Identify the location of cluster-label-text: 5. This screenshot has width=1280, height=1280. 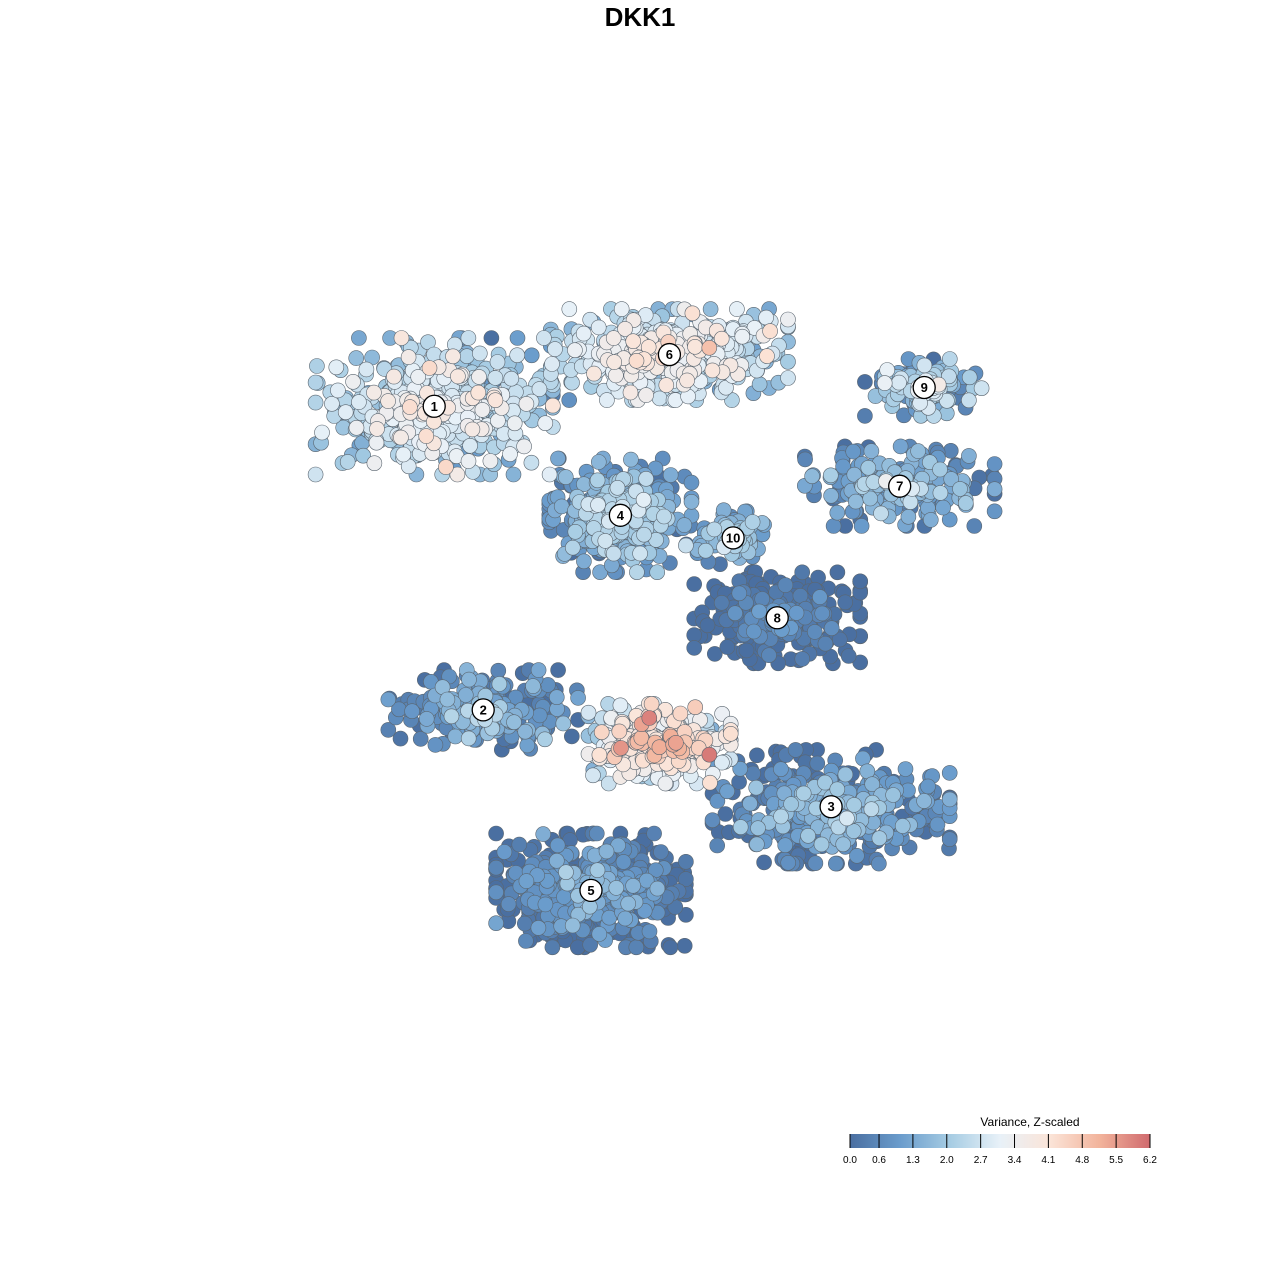
(590, 890).